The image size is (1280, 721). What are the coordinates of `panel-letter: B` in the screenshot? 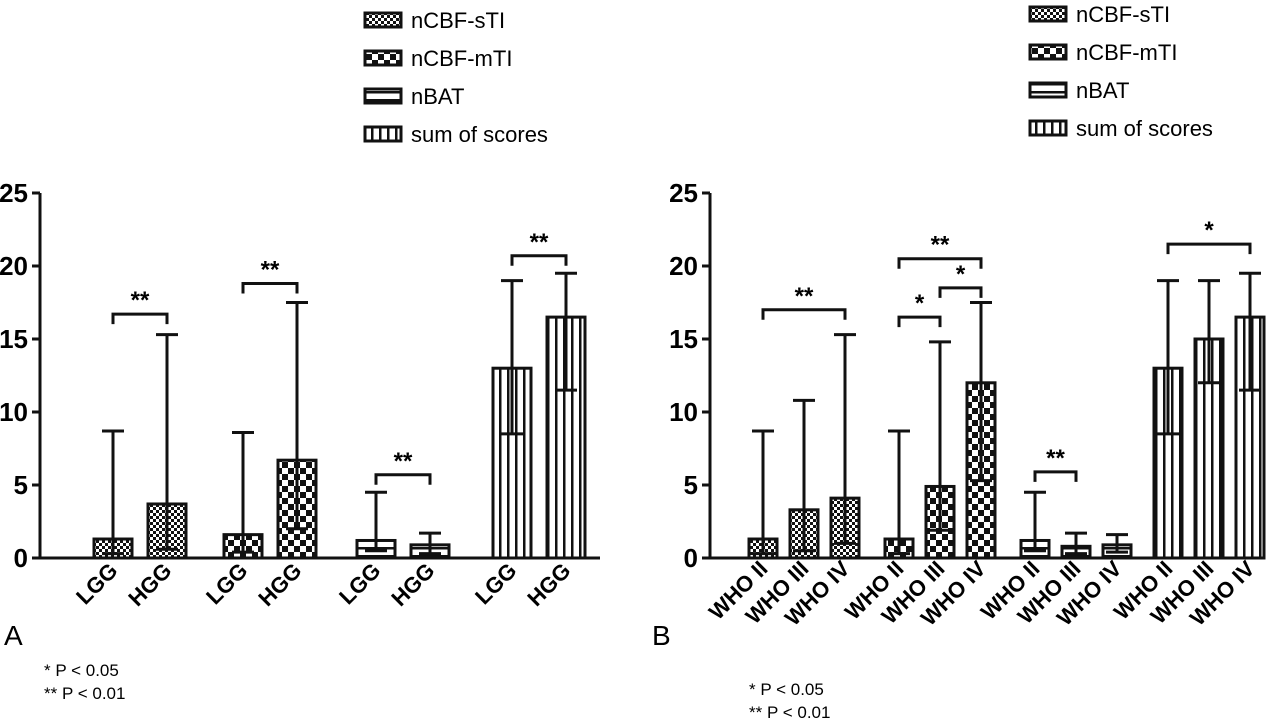 It's located at (661, 635).